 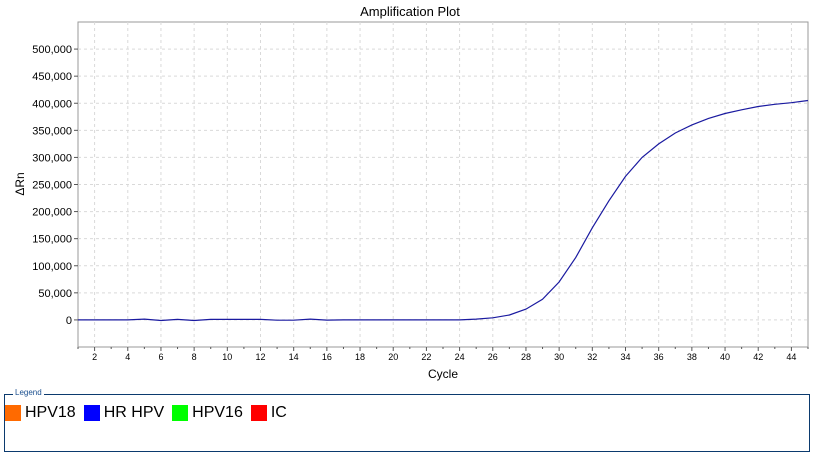 I want to click on x-tick-label: 28, so click(x=526, y=357).